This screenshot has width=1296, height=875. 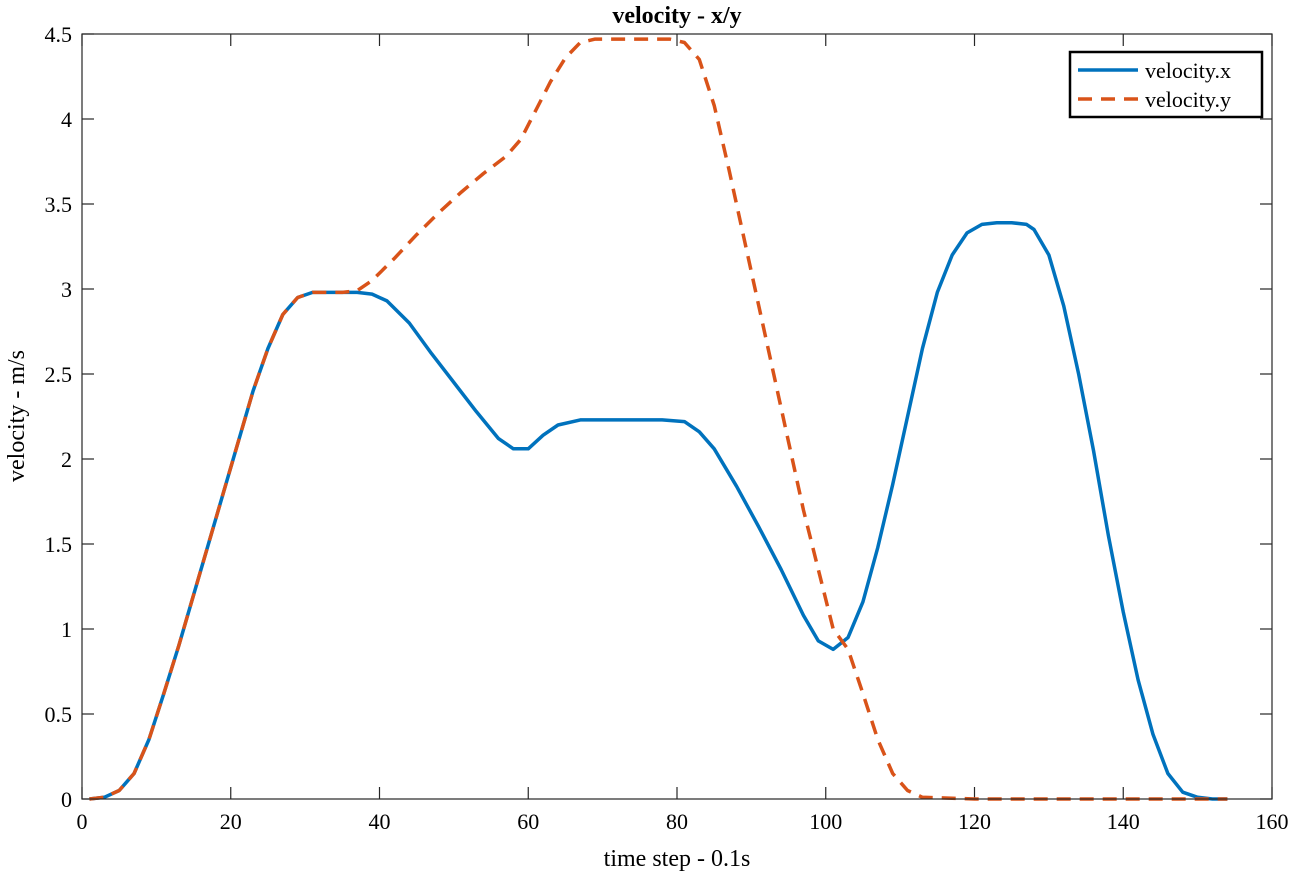 What do you see at coordinates (677, 859) in the screenshot?
I see `x-axis-label: time step - 0.1s` at bounding box center [677, 859].